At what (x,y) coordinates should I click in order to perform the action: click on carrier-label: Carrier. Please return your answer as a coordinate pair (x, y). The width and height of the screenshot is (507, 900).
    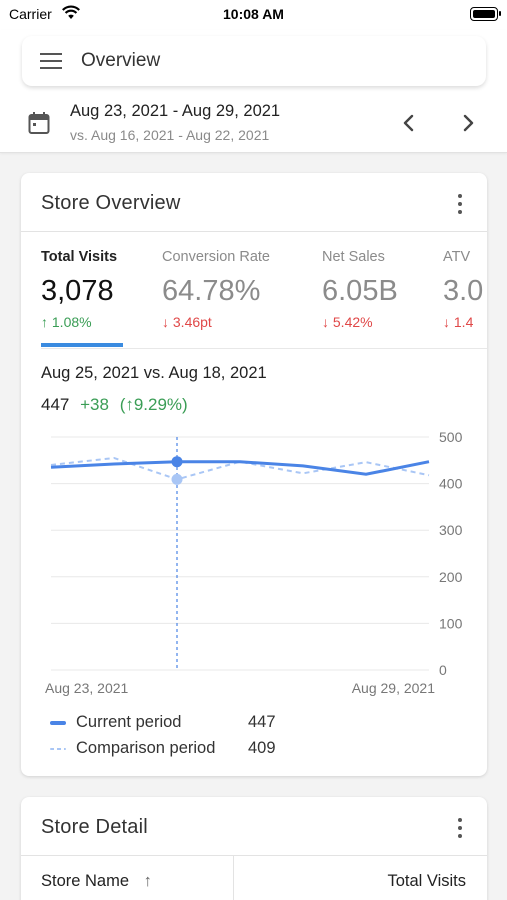
    Looking at the image, I should click on (30, 14).